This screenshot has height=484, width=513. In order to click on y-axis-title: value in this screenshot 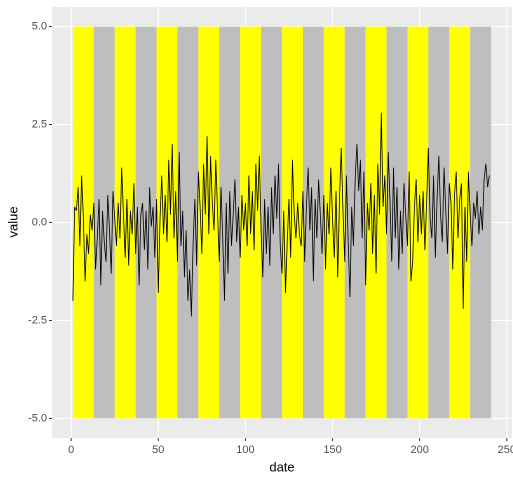, I will do `click(12, 221)`.